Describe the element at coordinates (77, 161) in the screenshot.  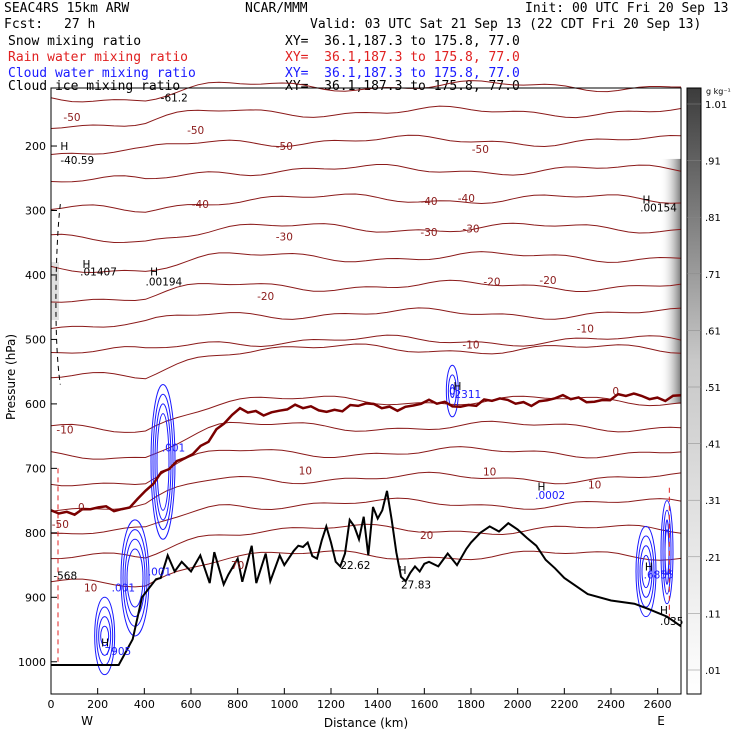
I see `annotation-label: -40.59` at that location.